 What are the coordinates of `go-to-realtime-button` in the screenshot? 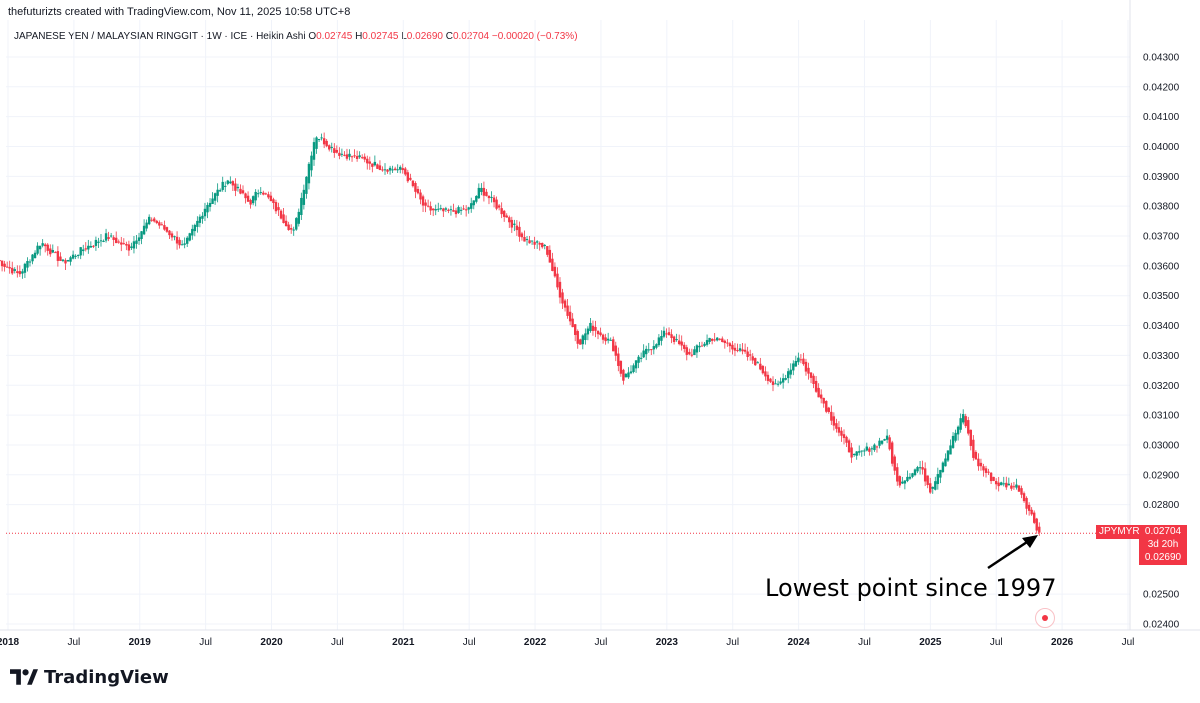 It's located at (1045, 618).